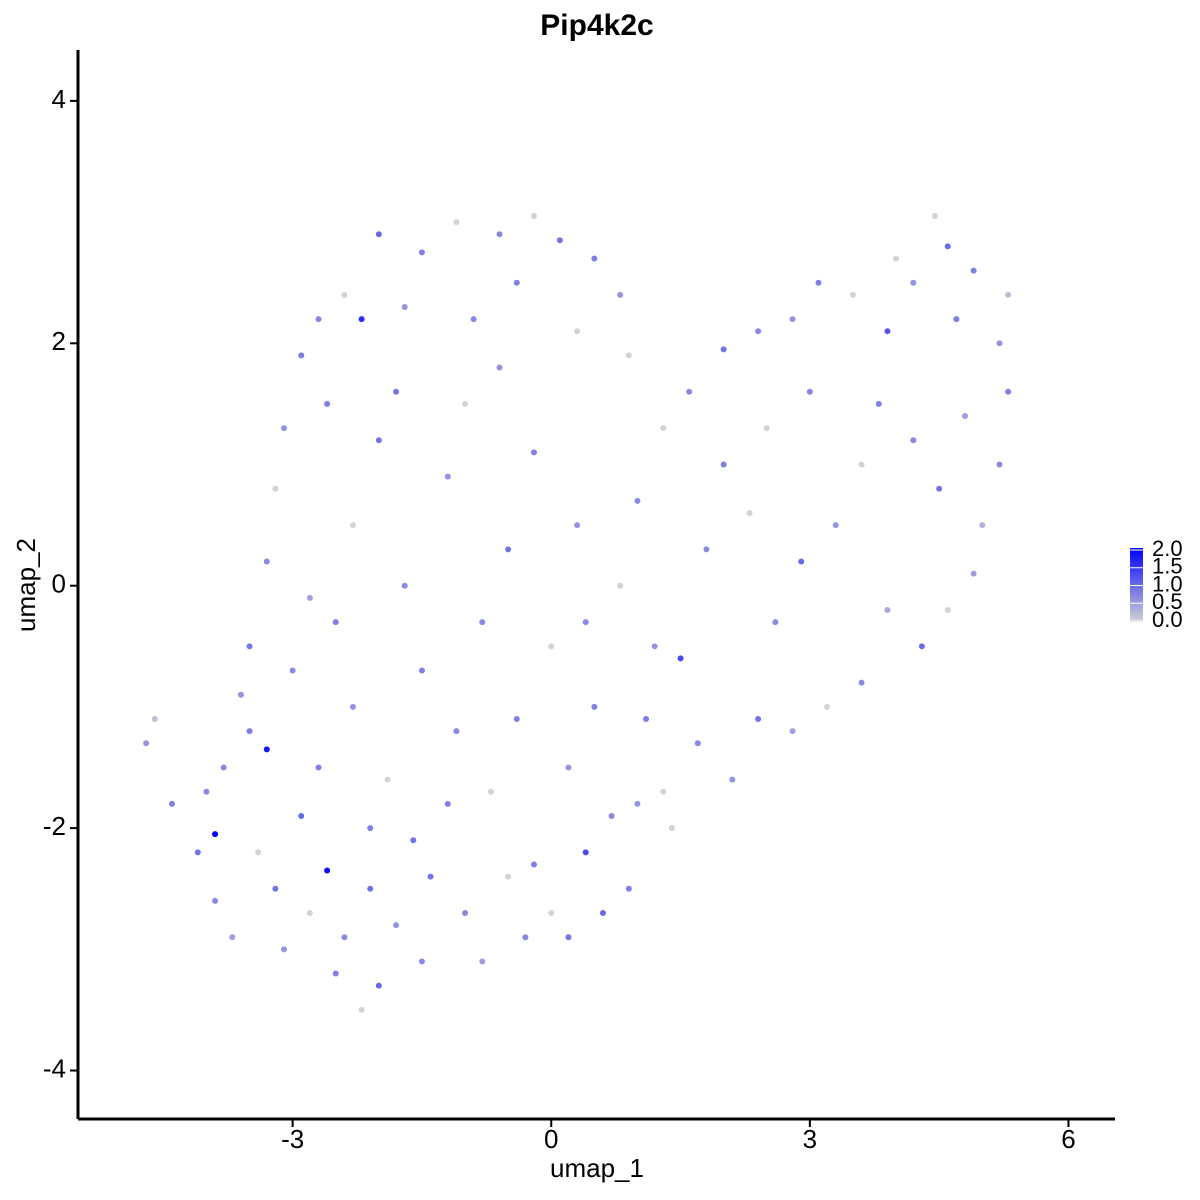 The image size is (1200, 1200). What do you see at coordinates (597, 1168) in the screenshot?
I see `x-axis-title: umap_1` at bounding box center [597, 1168].